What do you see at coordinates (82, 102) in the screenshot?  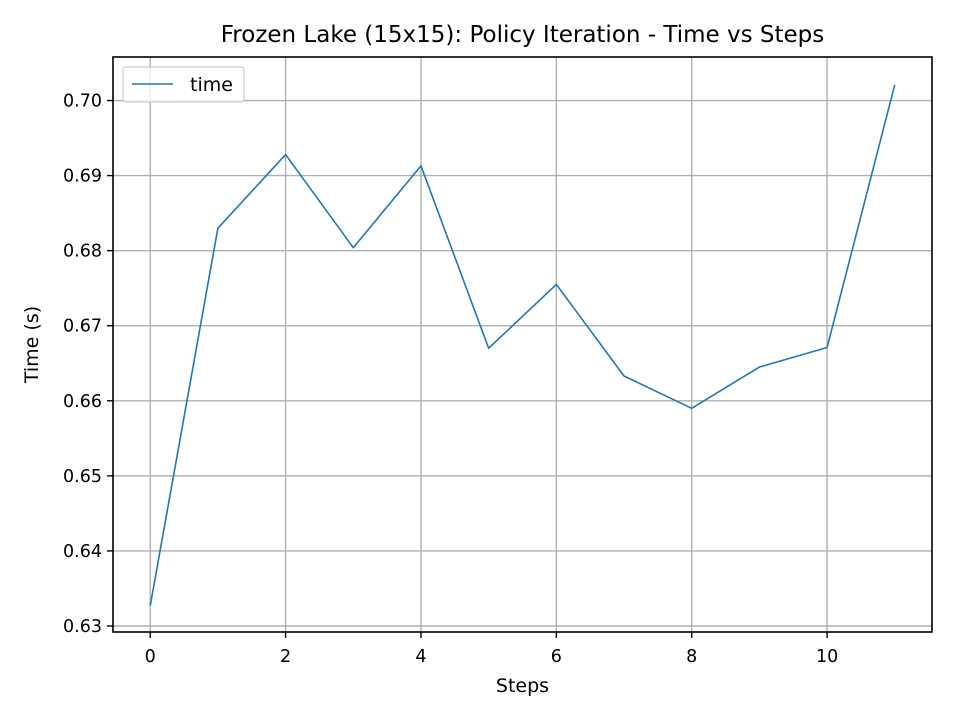 I see `y-tick-label: 0.70` at bounding box center [82, 102].